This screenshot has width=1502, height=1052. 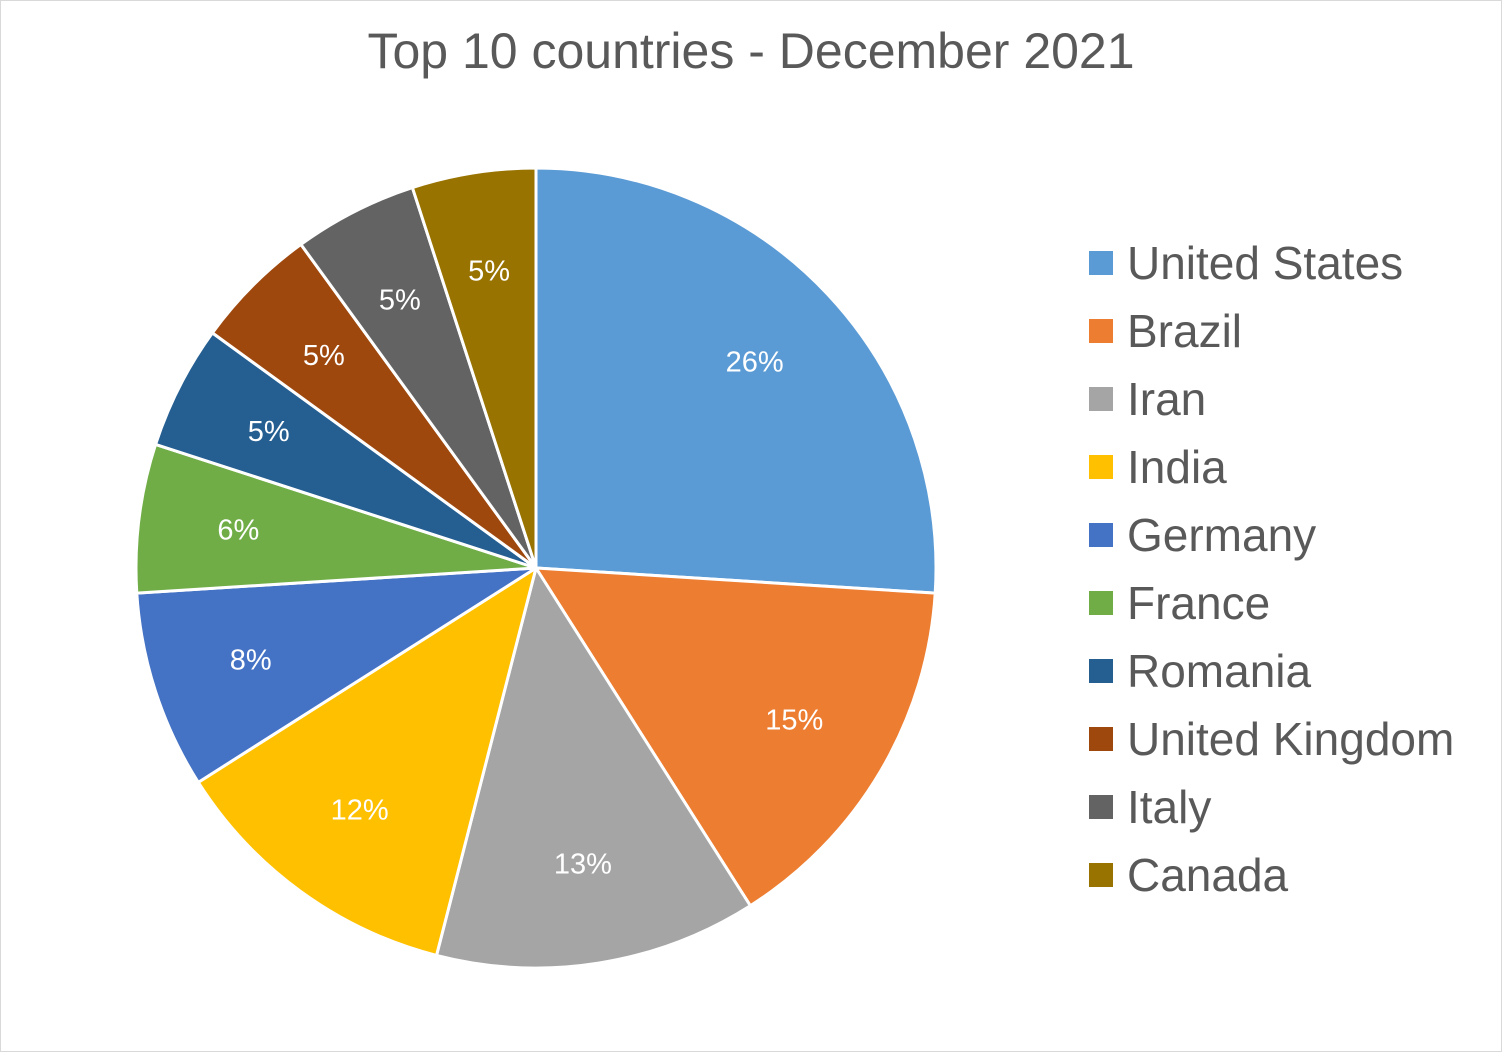 I want to click on legend-item-germany: Germany, so click(x=1271, y=535).